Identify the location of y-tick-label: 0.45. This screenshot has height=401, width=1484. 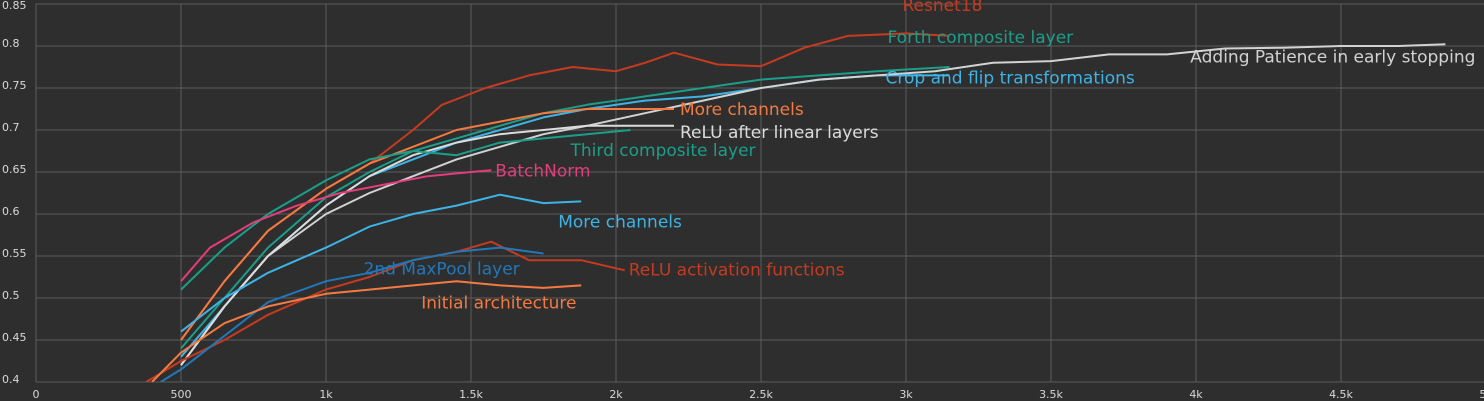
(14, 337).